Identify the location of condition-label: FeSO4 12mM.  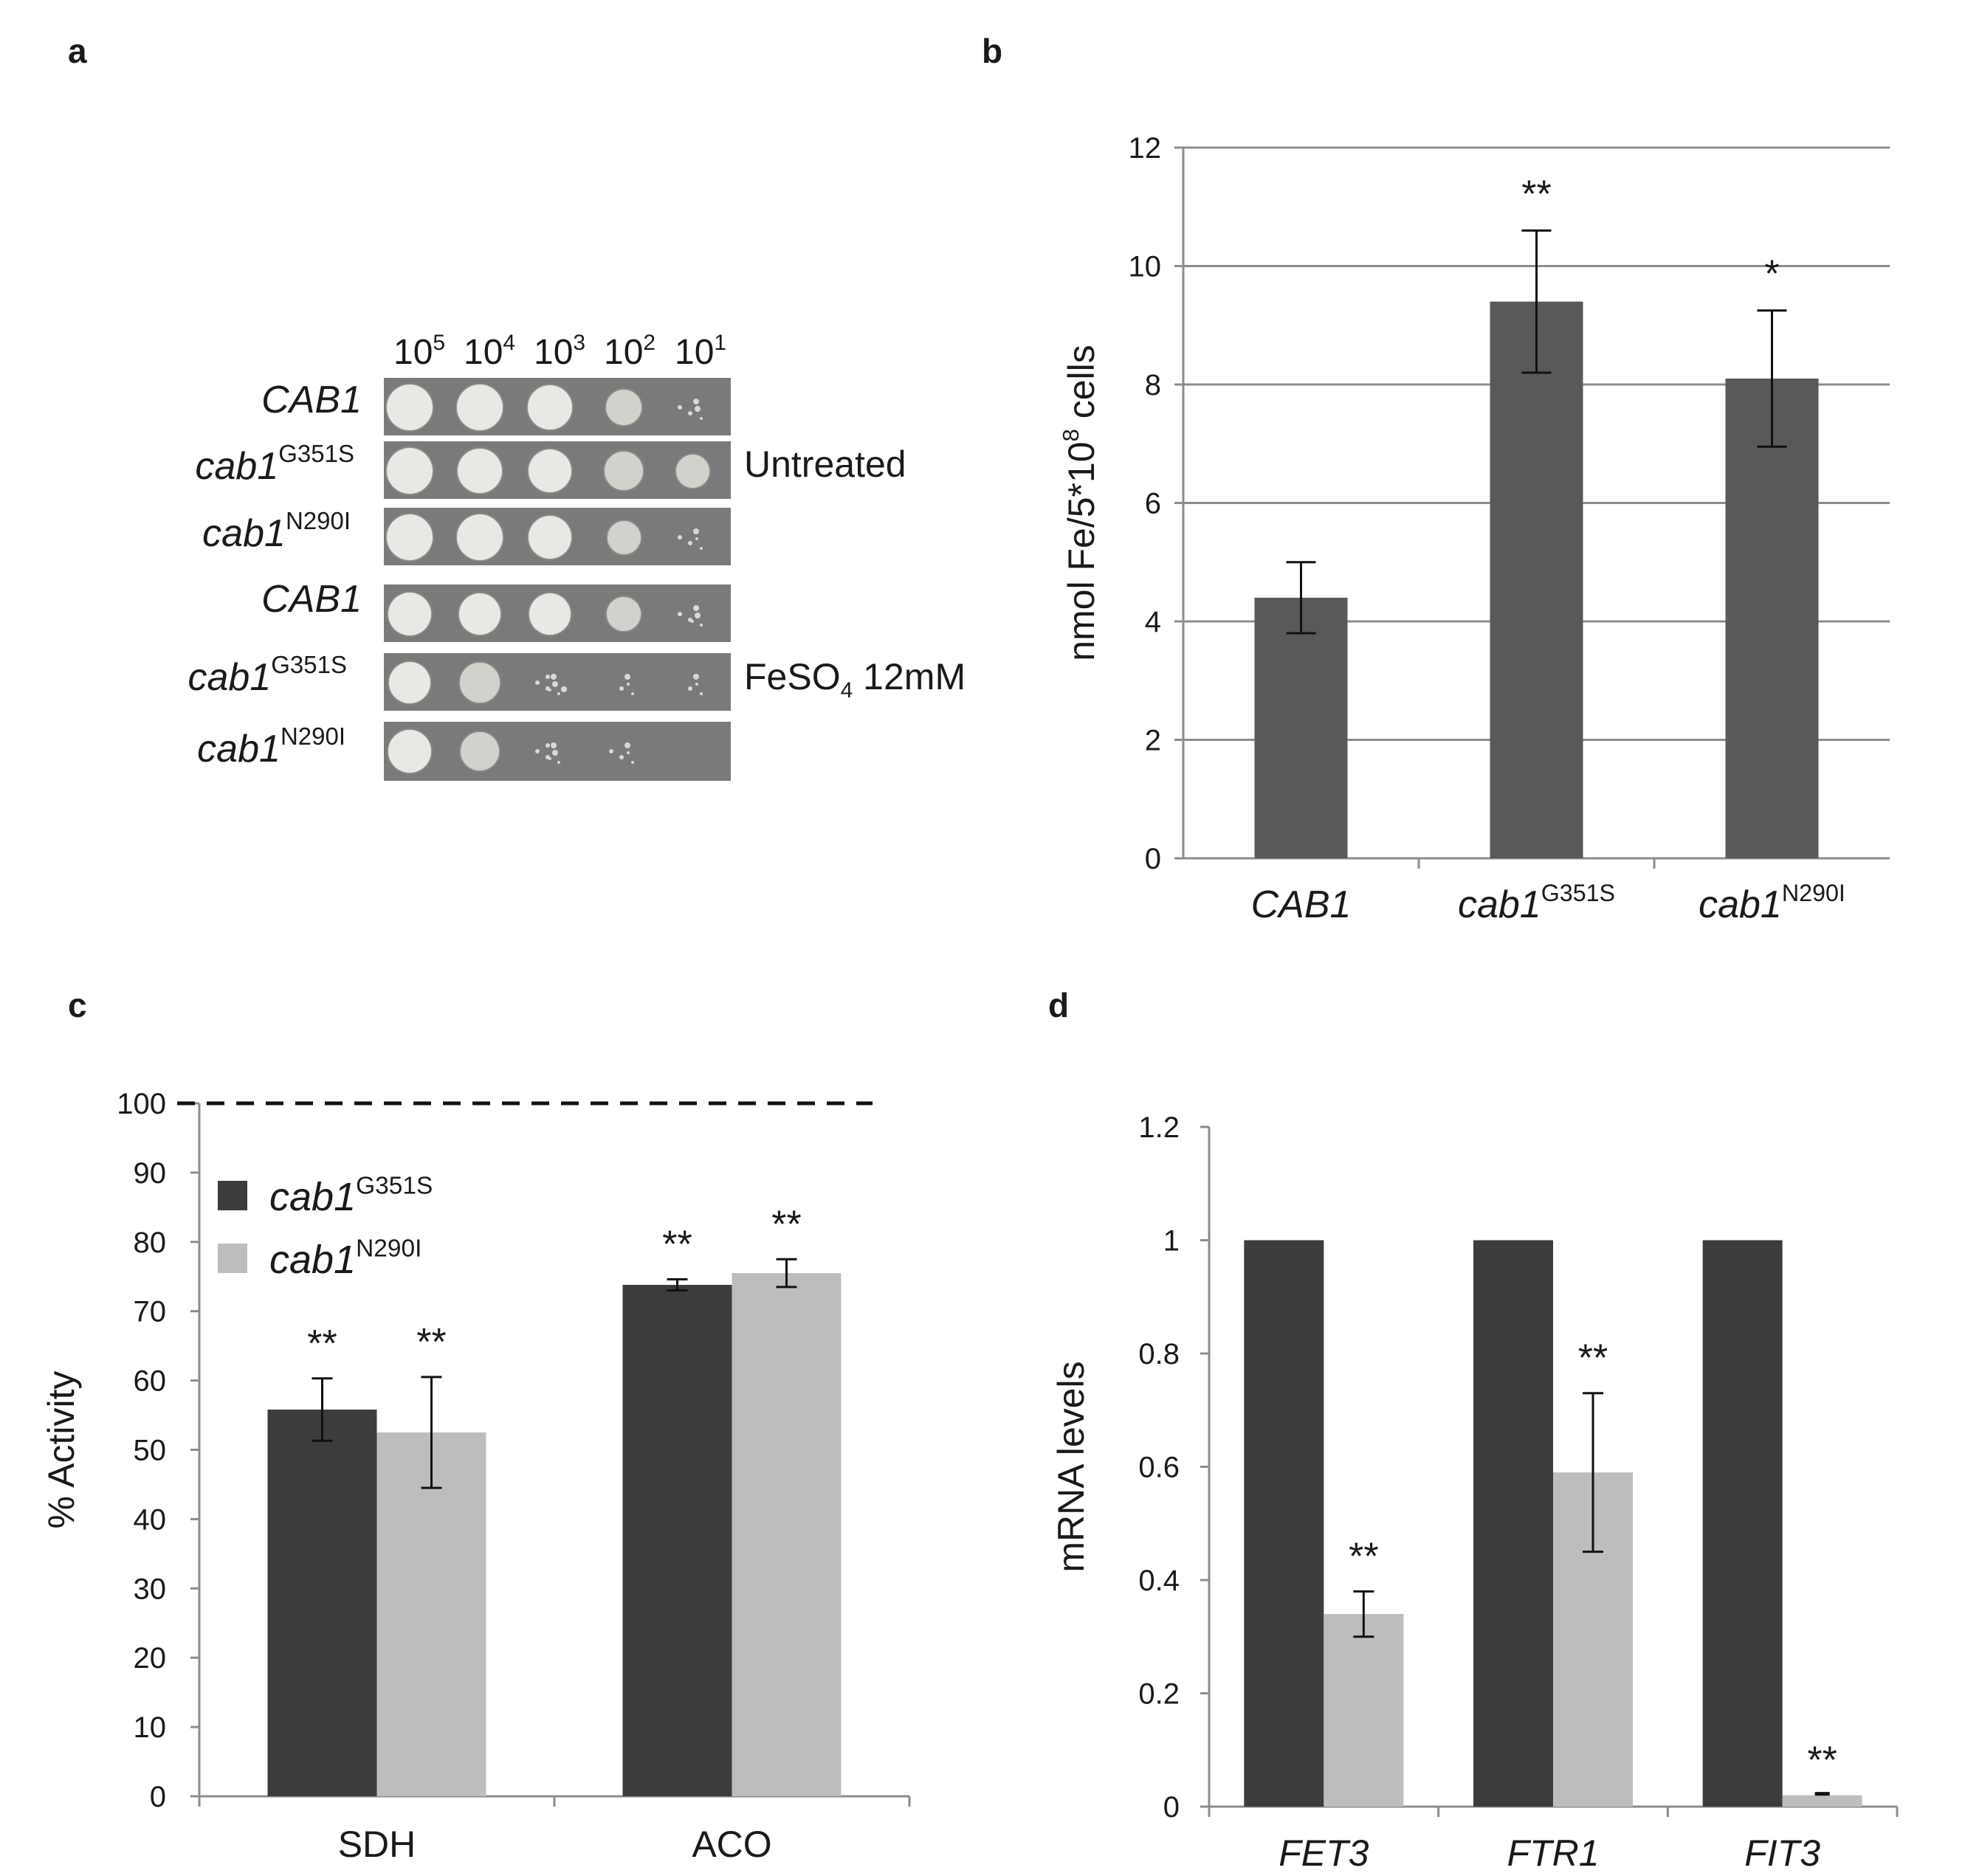
(855, 679).